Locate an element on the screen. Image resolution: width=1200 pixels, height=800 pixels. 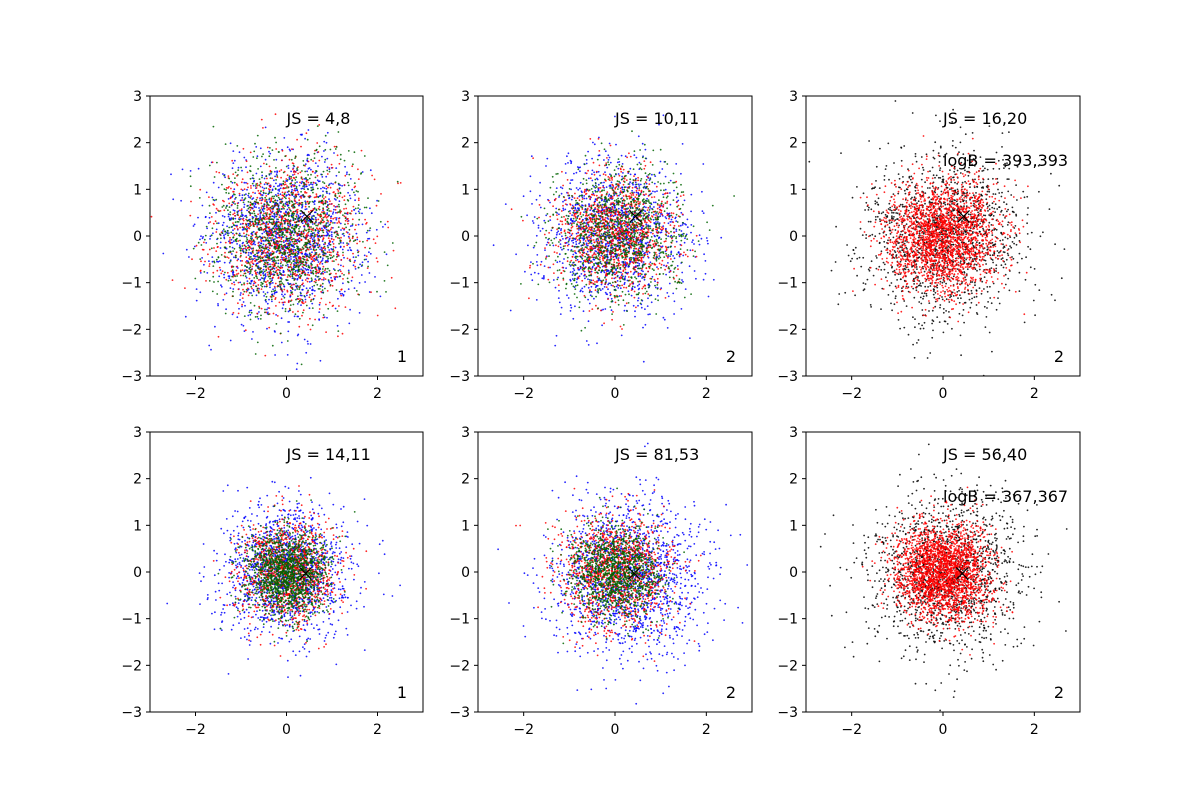
js-annotation: JS = 4,8 is located at coordinates (318, 118).